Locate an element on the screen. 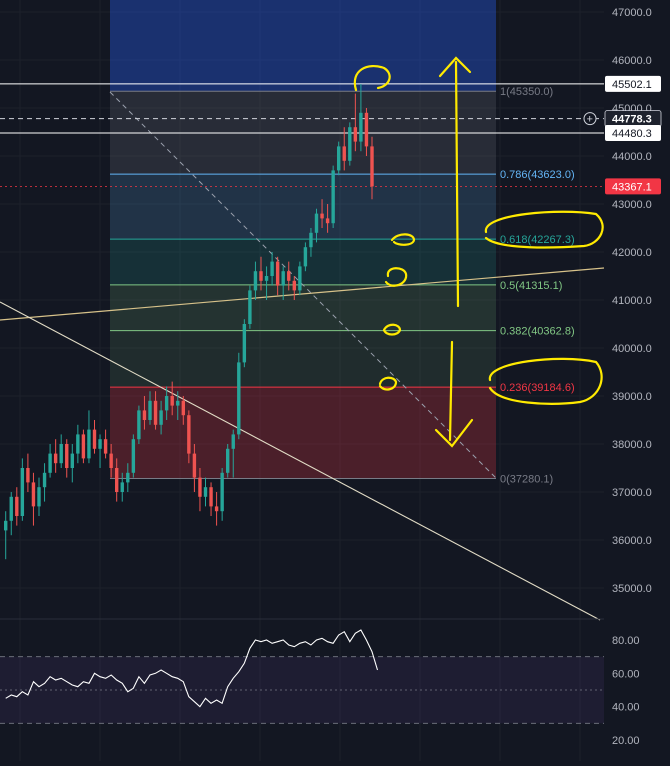  fib-level-label: 1(45350.0) is located at coordinates (526, 92).